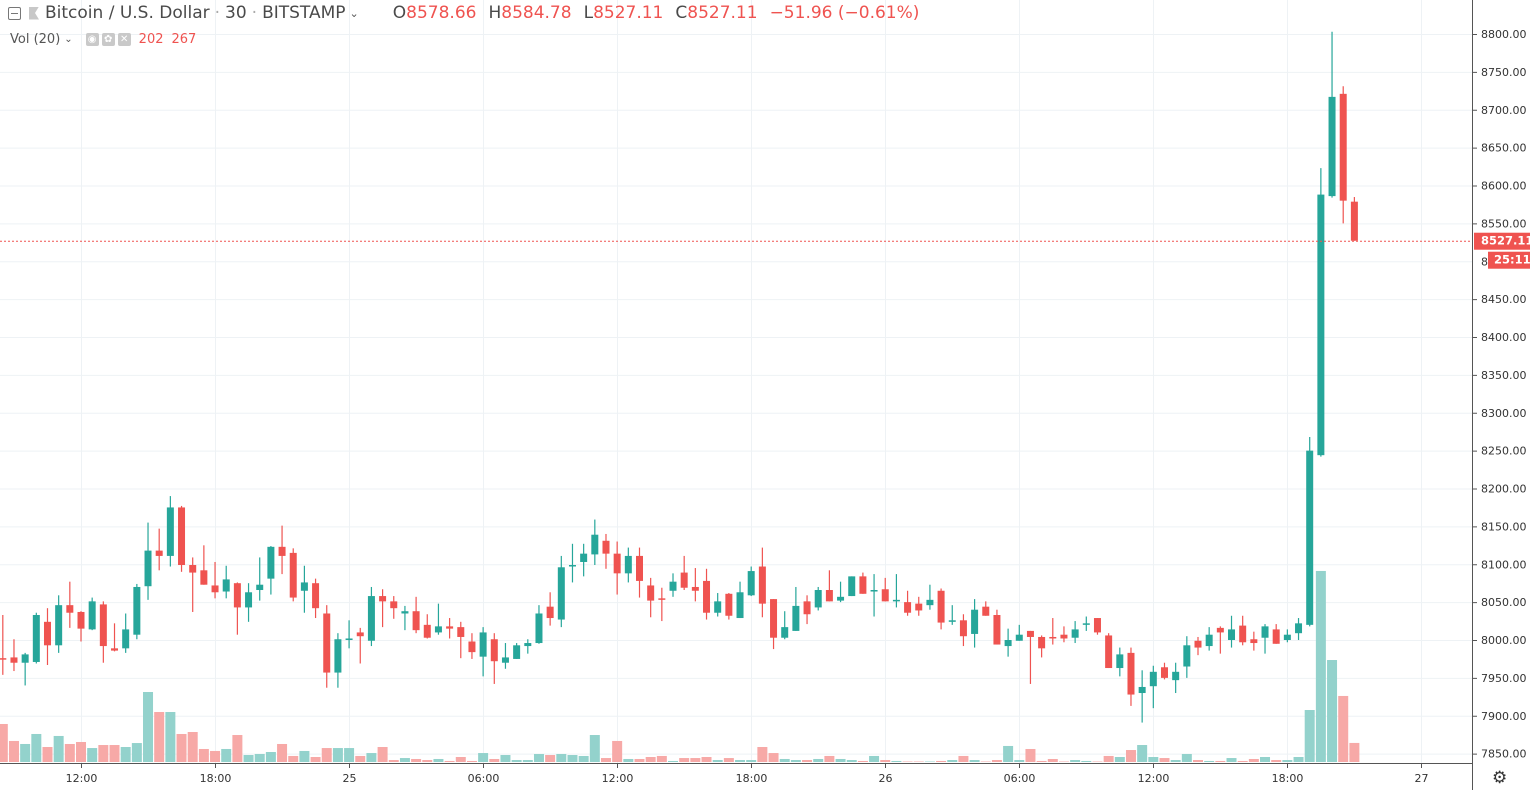  Describe the element at coordinates (1504, 413) in the screenshot. I see `price-tick-label: 8300.00` at that location.